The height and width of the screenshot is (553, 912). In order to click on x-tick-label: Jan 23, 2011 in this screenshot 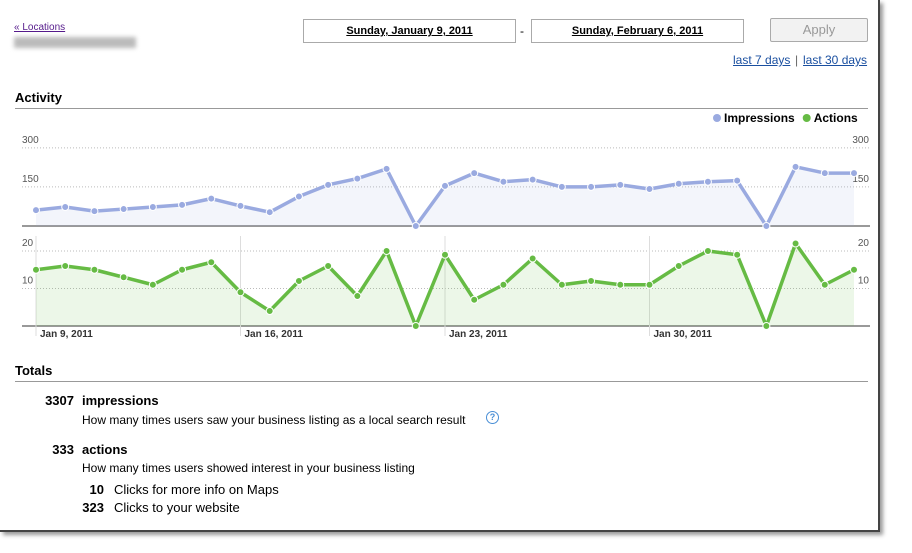, I will do `click(478, 334)`.